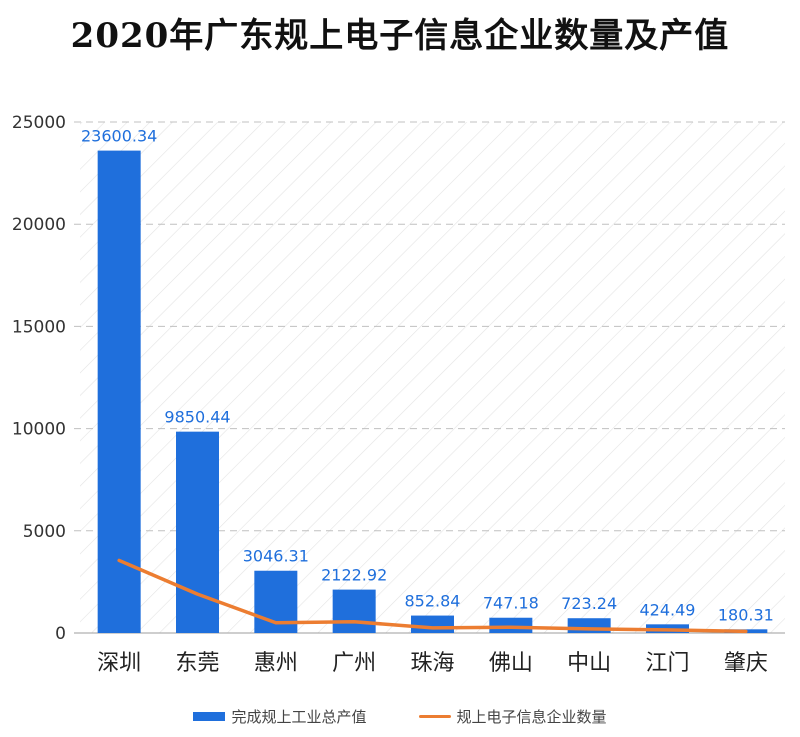 This screenshot has width=800, height=737. I want to click on bar-value-label: 23600.34, so click(119, 136).